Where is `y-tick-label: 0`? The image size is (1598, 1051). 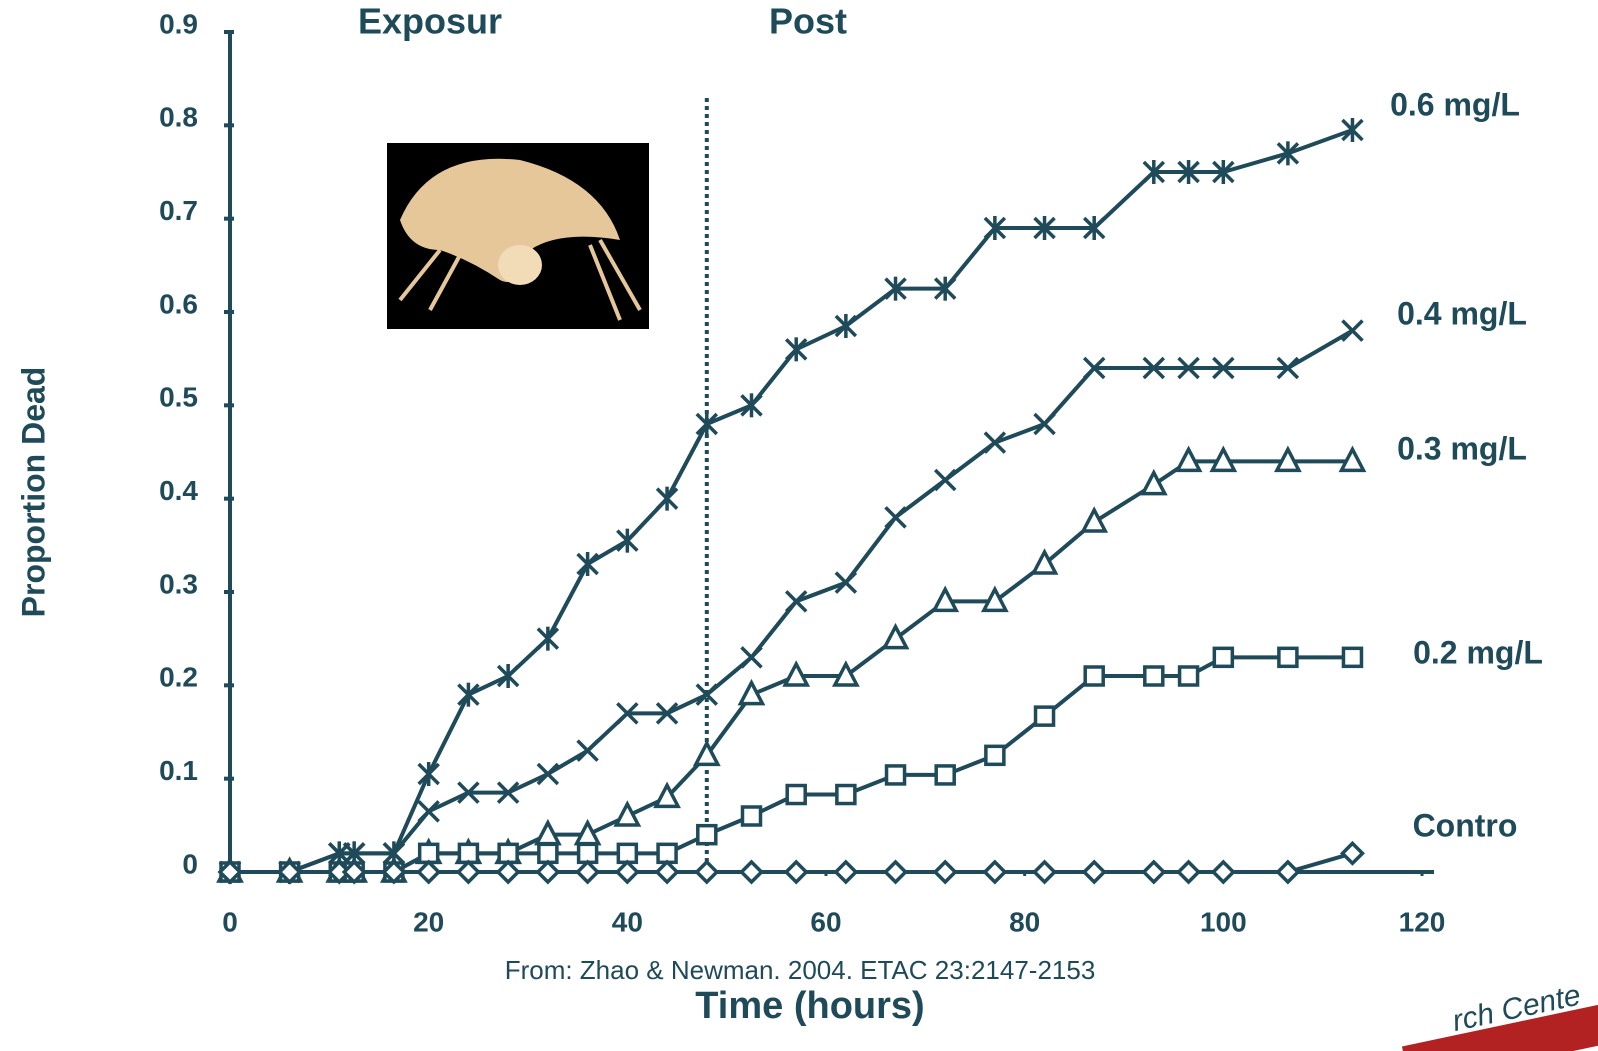 y-tick-label: 0 is located at coordinates (190, 863).